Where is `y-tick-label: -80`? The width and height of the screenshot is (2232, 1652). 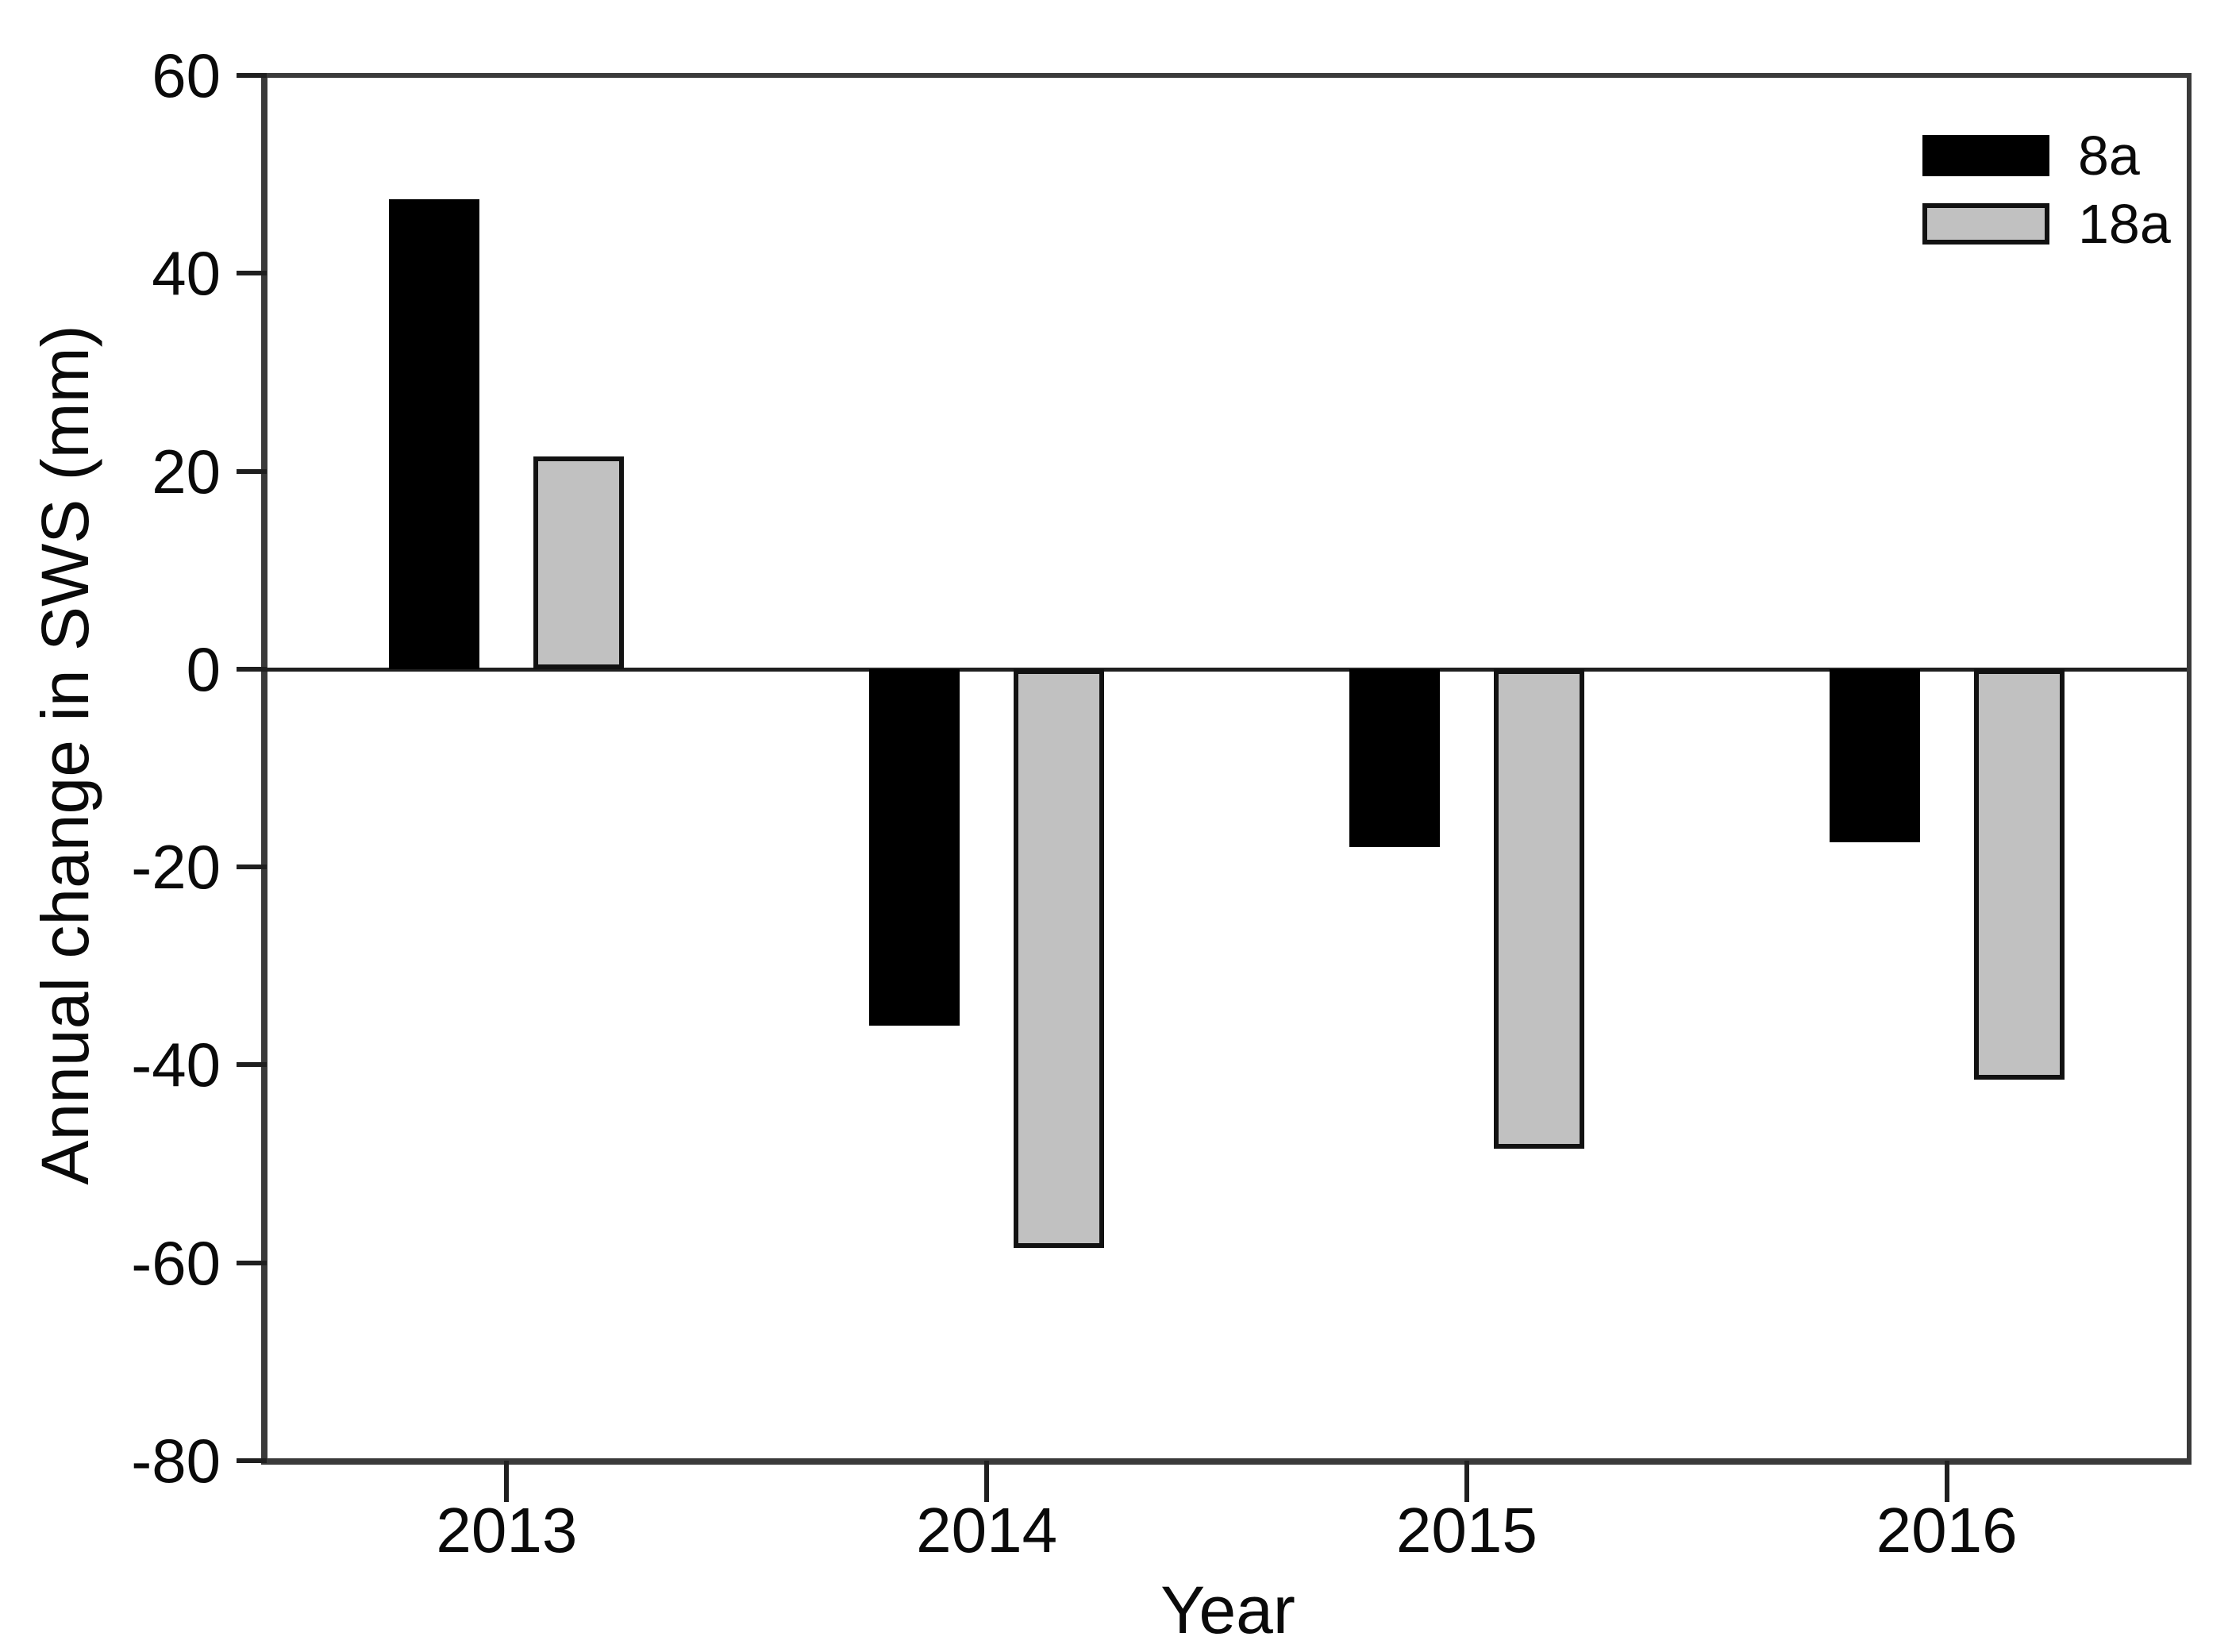 y-tick-label: -80 is located at coordinates (176, 1461).